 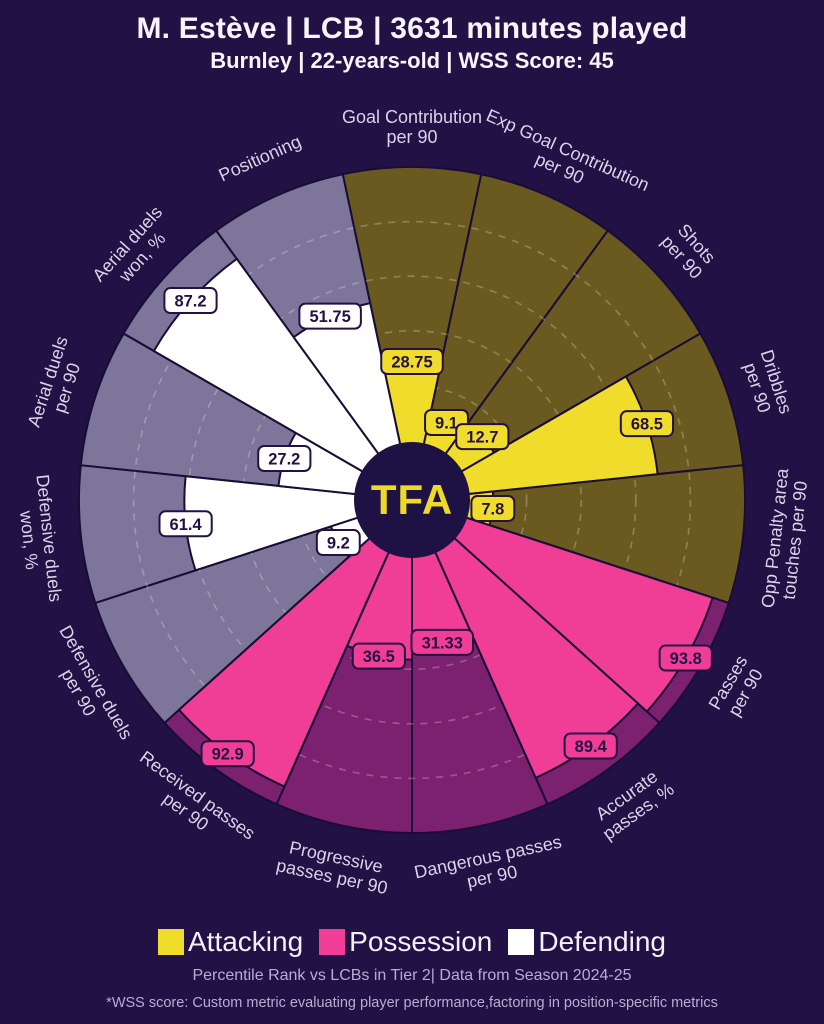 I want to click on tfa-logo: TFA, so click(x=412, y=499).